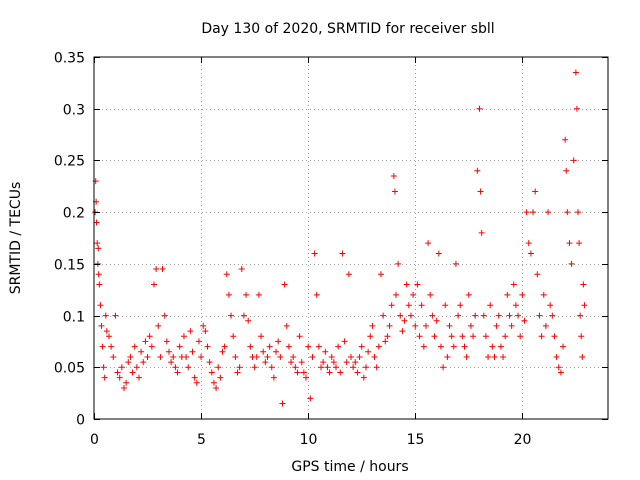 This screenshot has height=480, width=640. What do you see at coordinates (349, 467) in the screenshot?
I see `x-axis-label: GPS time / hours` at bounding box center [349, 467].